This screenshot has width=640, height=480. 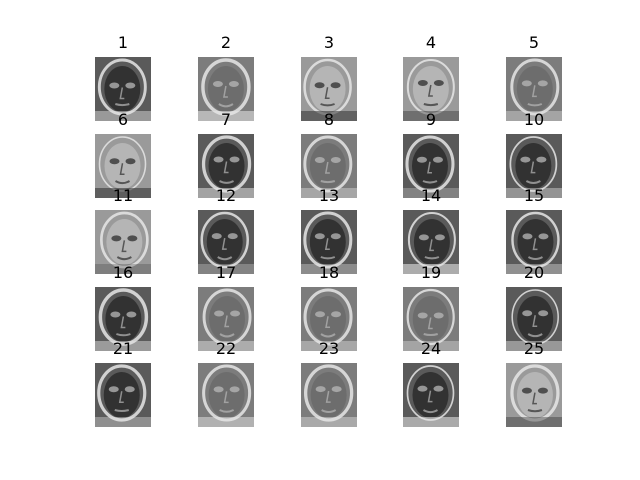 I want to click on panel-title: 24, so click(x=431, y=348).